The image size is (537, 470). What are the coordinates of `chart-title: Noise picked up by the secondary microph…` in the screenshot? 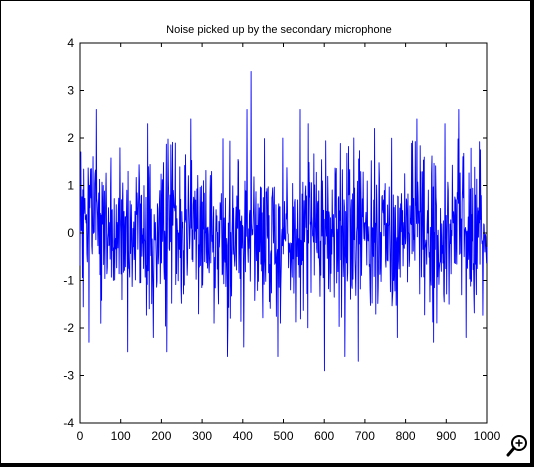 It's located at (279, 30).